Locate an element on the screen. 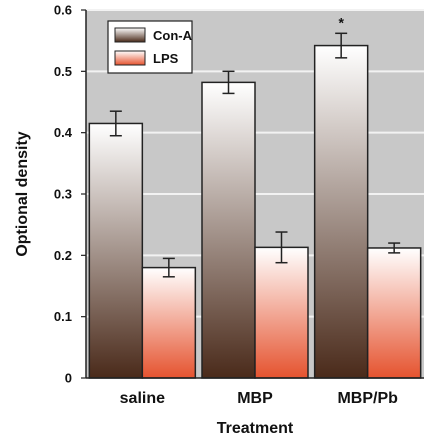 This screenshot has width=434, height=436. y-tick-label-0-3: 0.3 is located at coordinates (63, 194).